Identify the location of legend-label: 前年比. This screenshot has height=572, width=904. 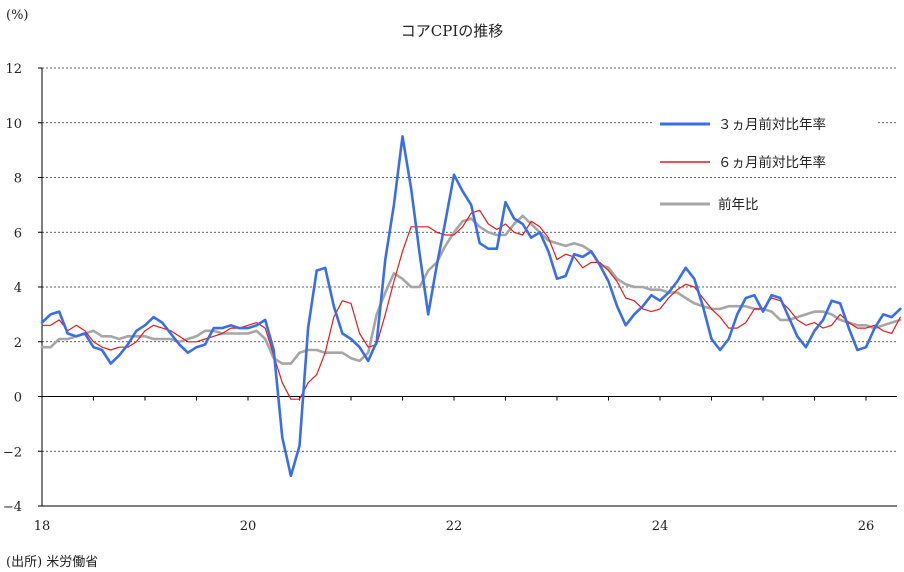
(738, 204).